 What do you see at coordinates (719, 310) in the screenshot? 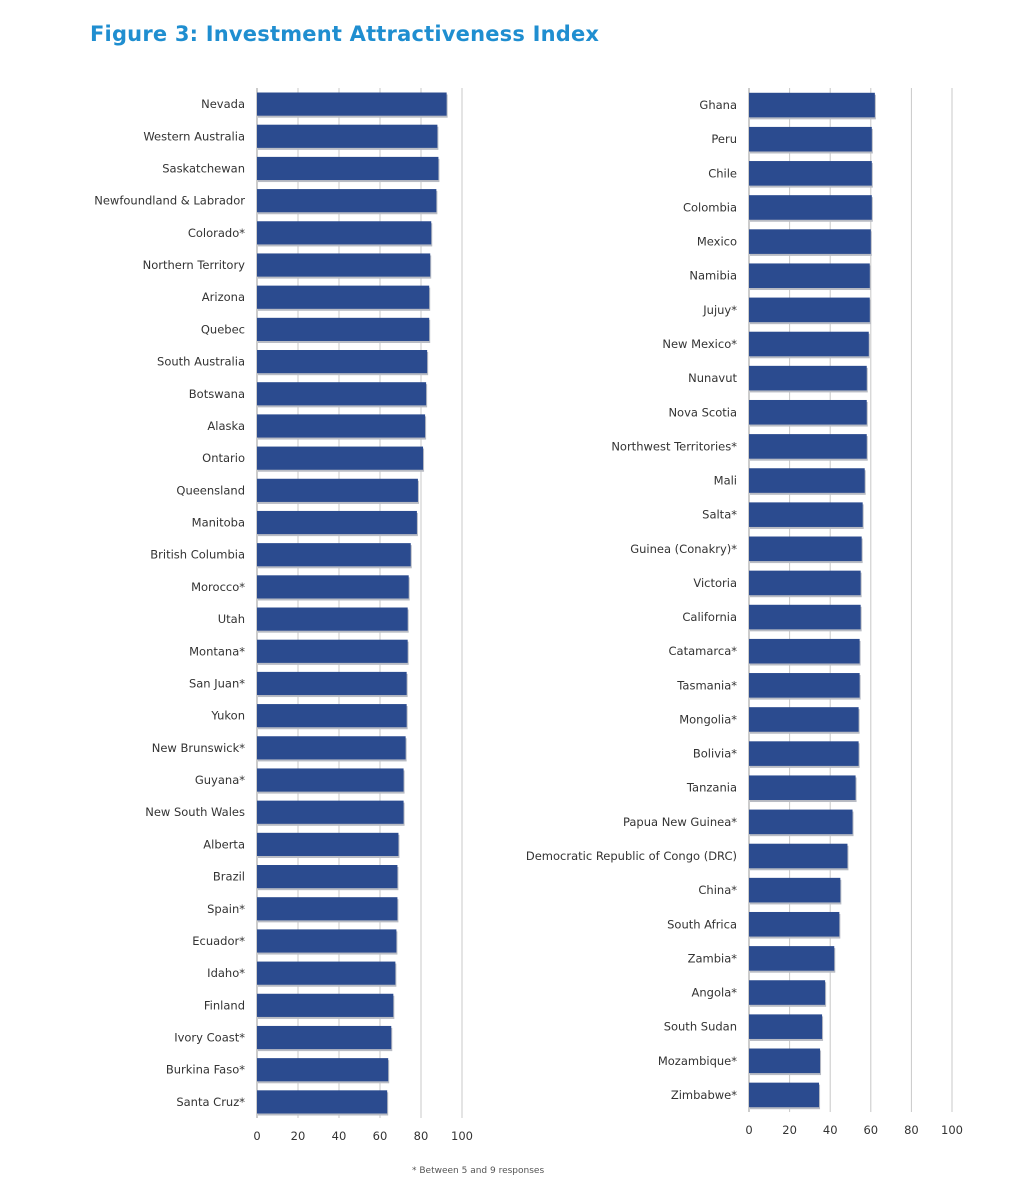
I see `category-label: Jujuy*` at bounding box center [719, 310].